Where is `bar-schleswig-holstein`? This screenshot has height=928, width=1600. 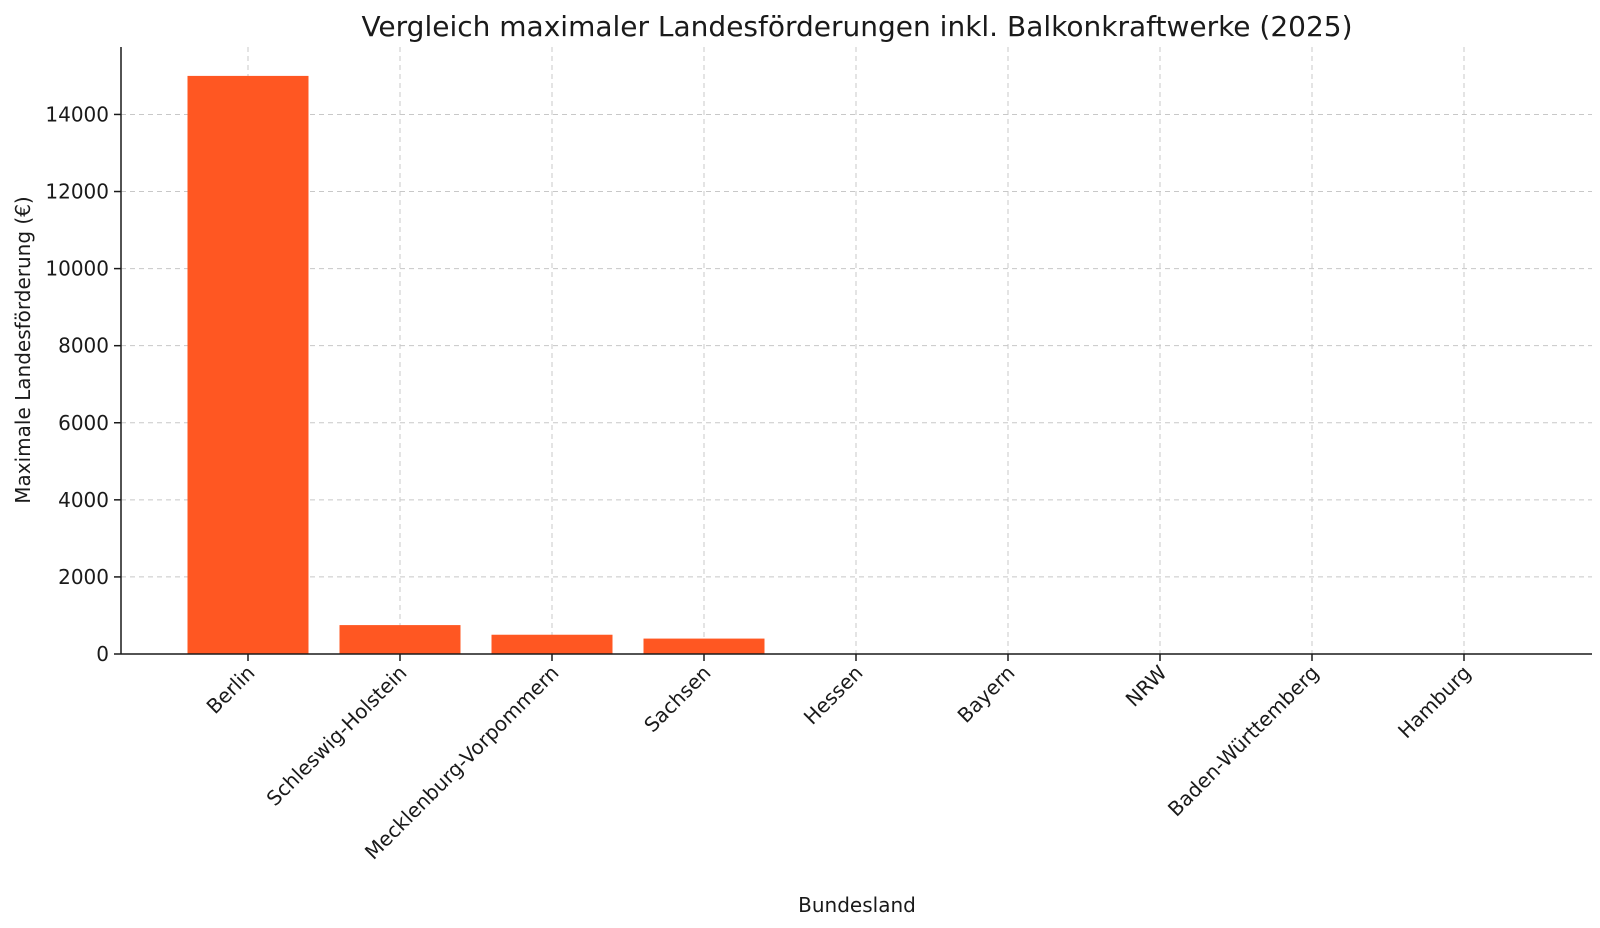
bar-schleswig-holstein is located at coordinates (400, 639).